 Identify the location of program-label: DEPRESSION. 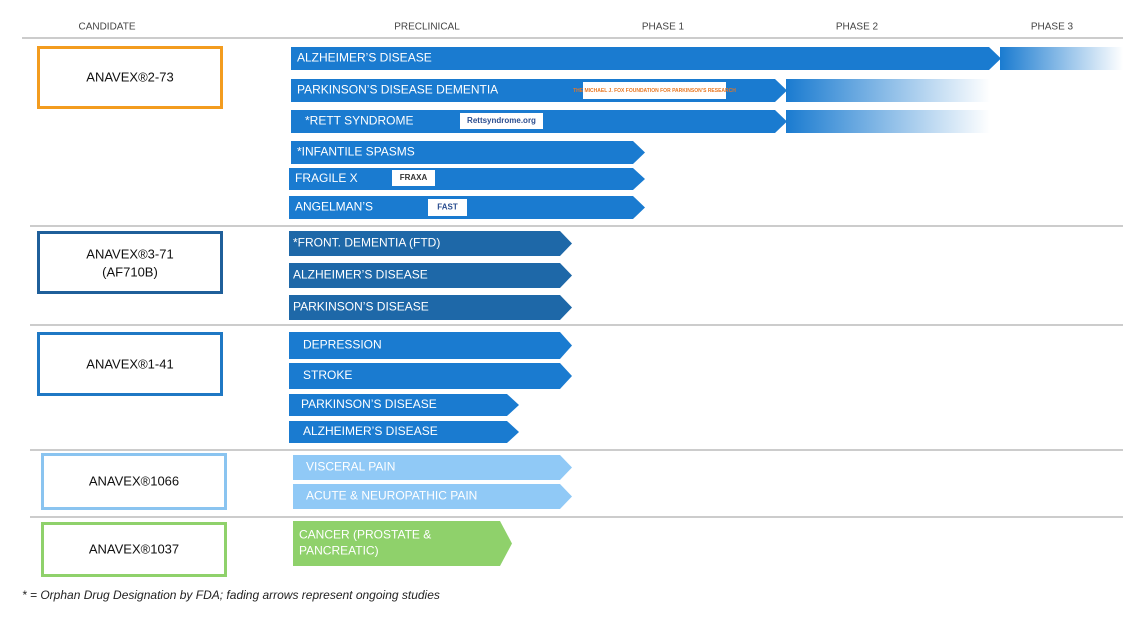
(342, 345).